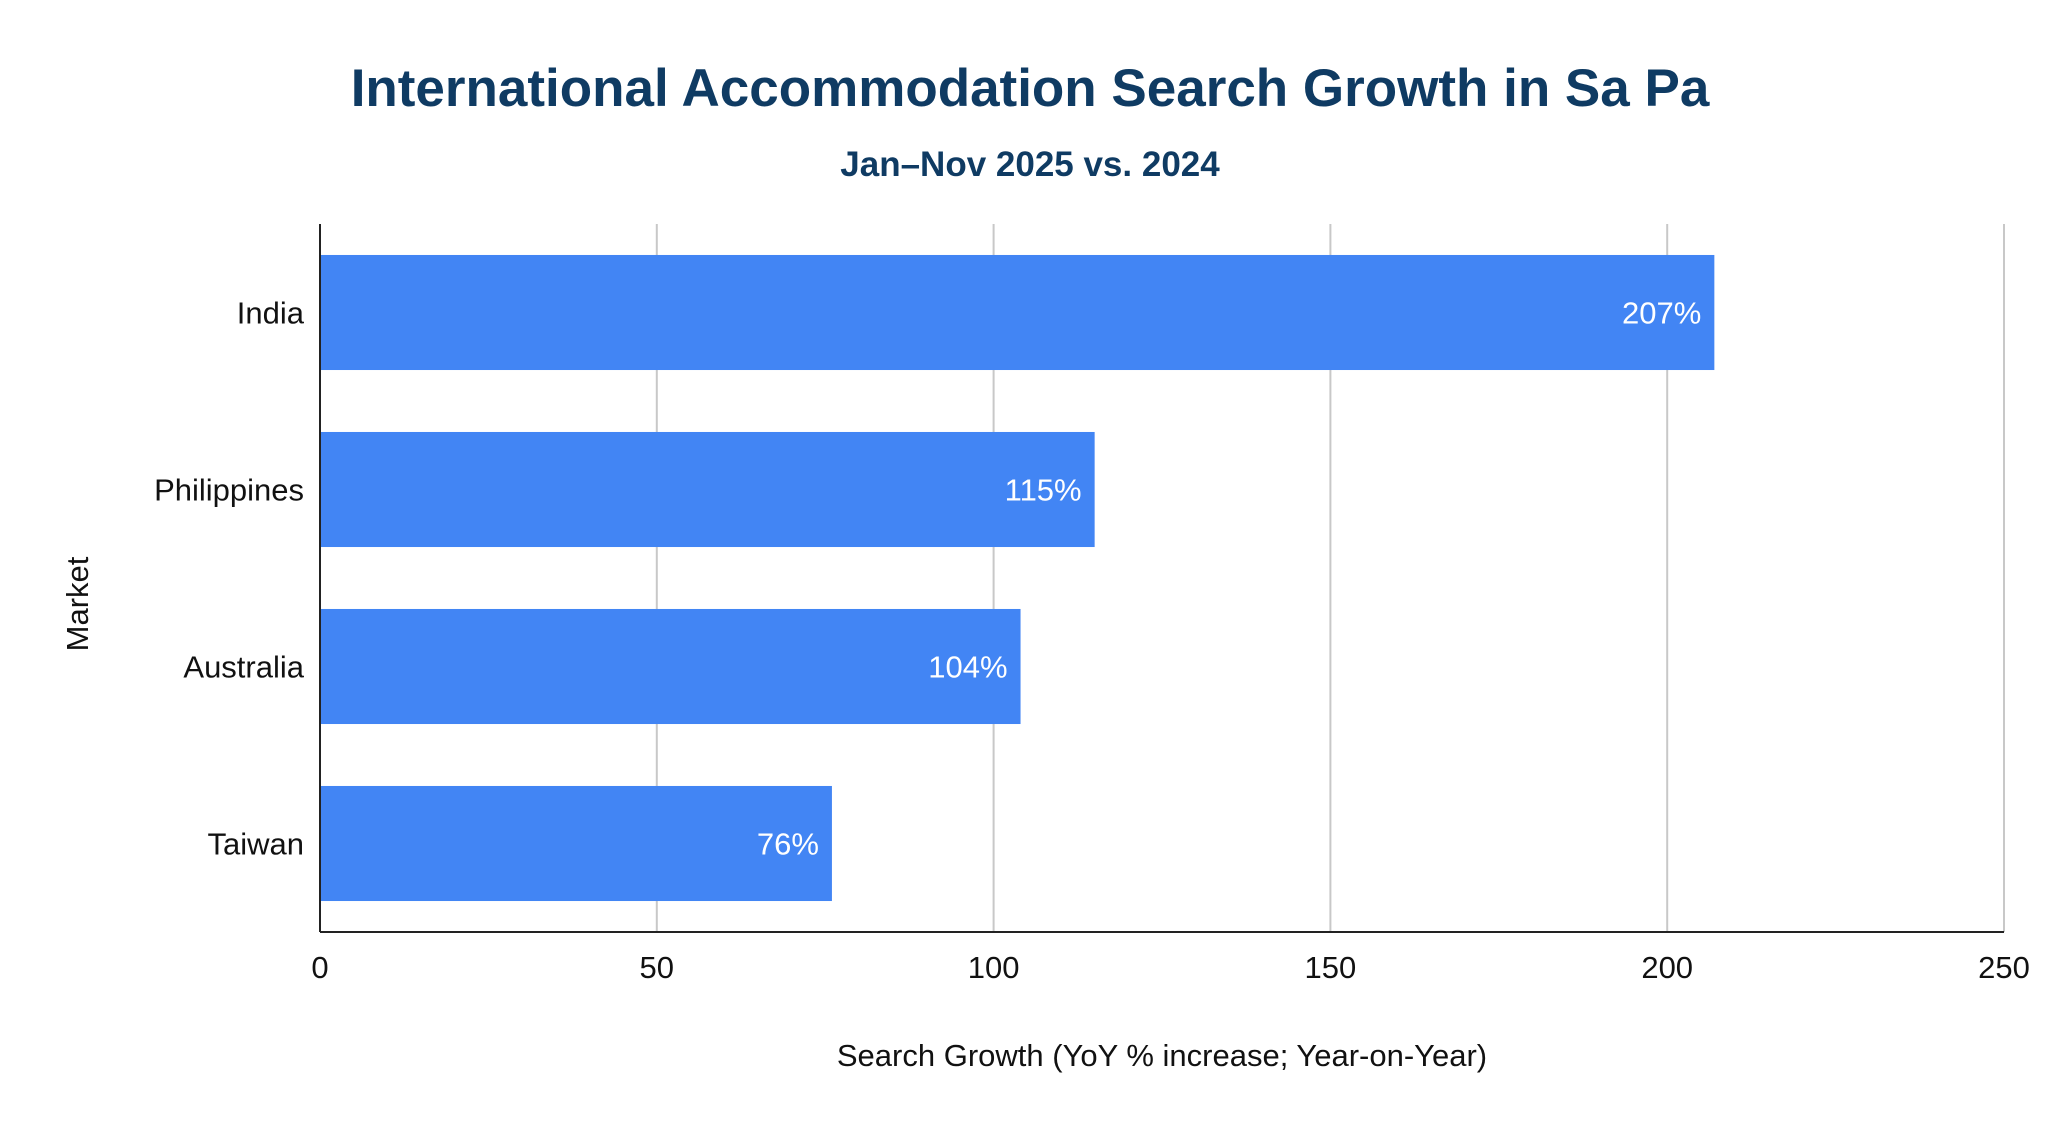 The width and height of the screenshot is (2048, 1124). Describe the element at coordinates (271, 313) in the screenshot. I see `category-label: India` at that location.